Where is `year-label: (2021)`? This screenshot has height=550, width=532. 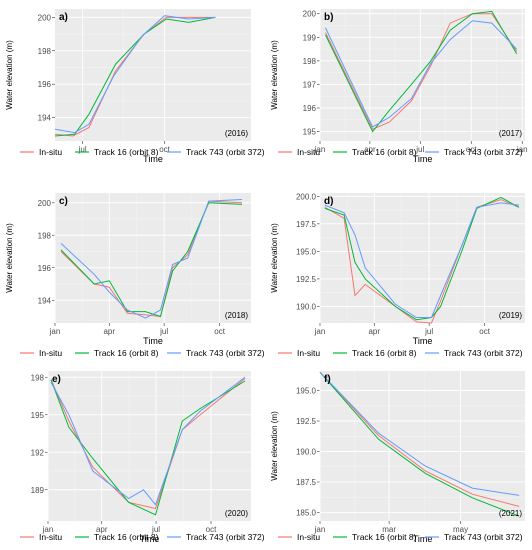 year-label: (2021) is located at coordinates (510, 513).